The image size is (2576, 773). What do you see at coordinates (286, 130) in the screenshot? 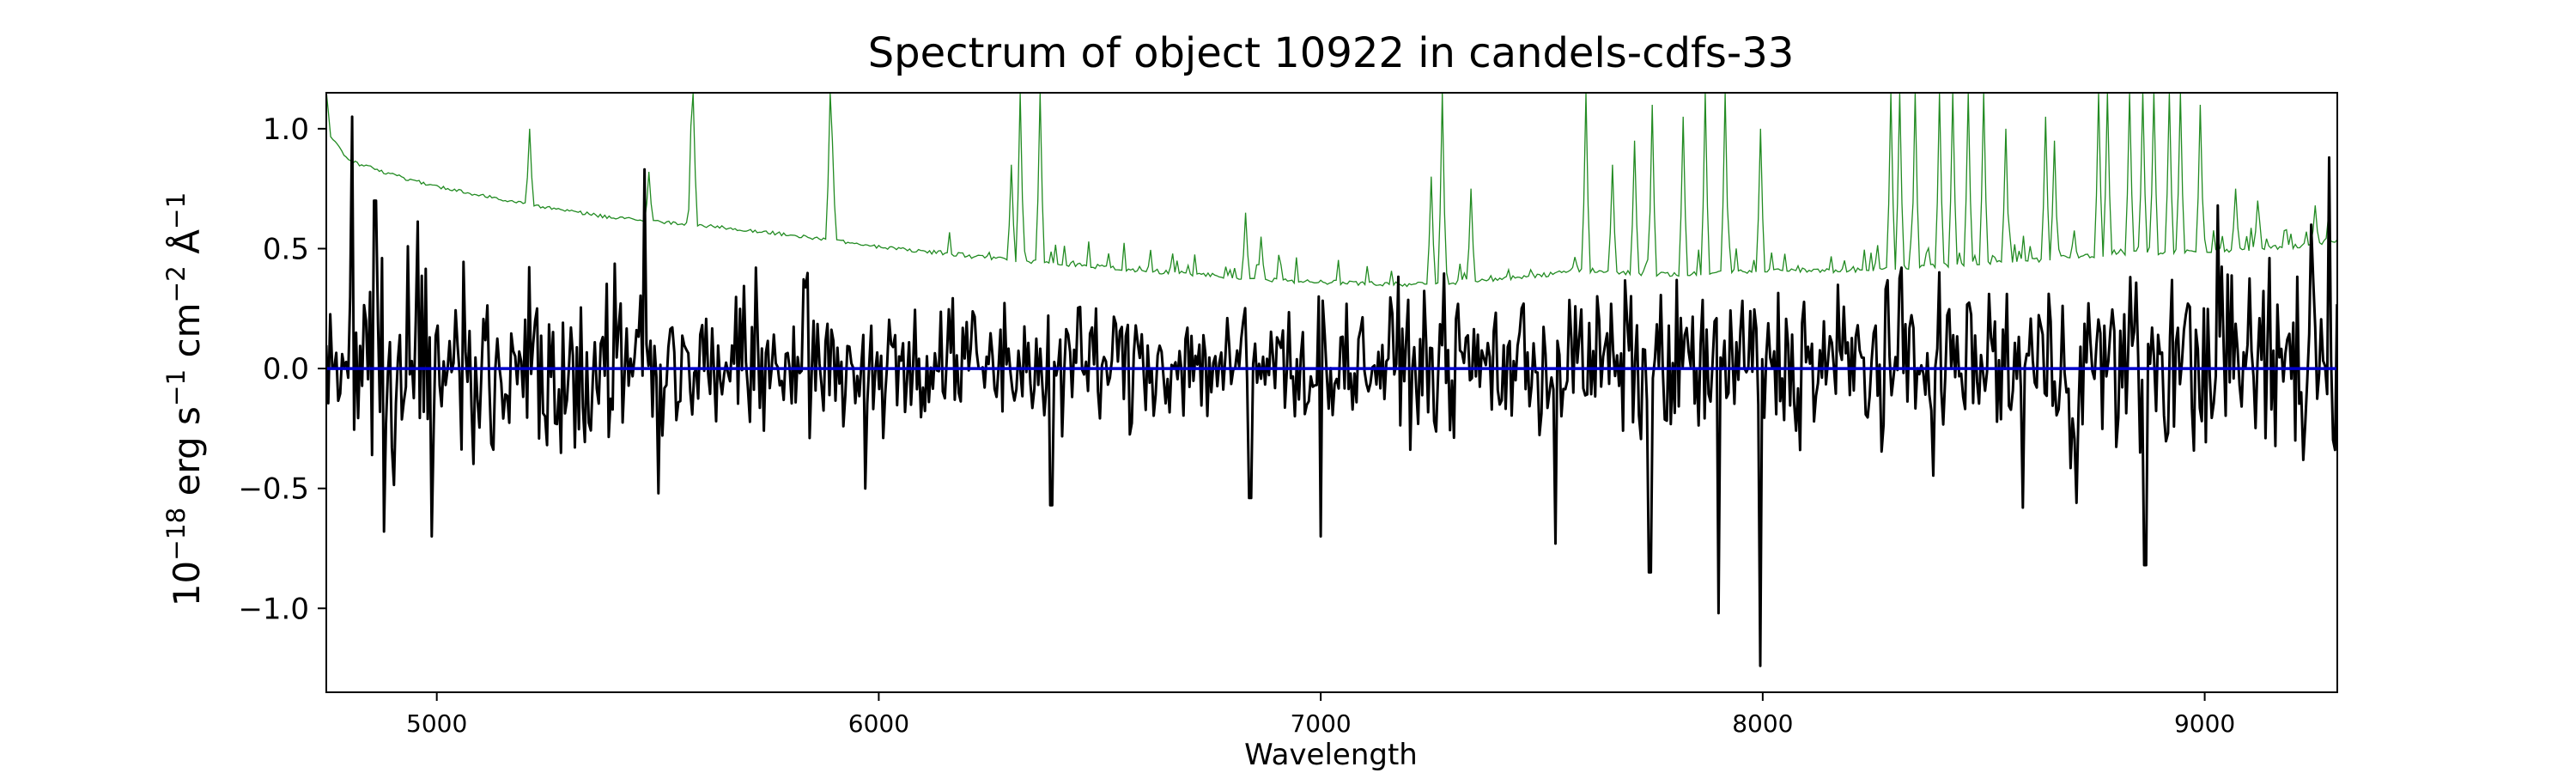
I see `y-tick-label: 1.0` at bounding box center [286, 130].